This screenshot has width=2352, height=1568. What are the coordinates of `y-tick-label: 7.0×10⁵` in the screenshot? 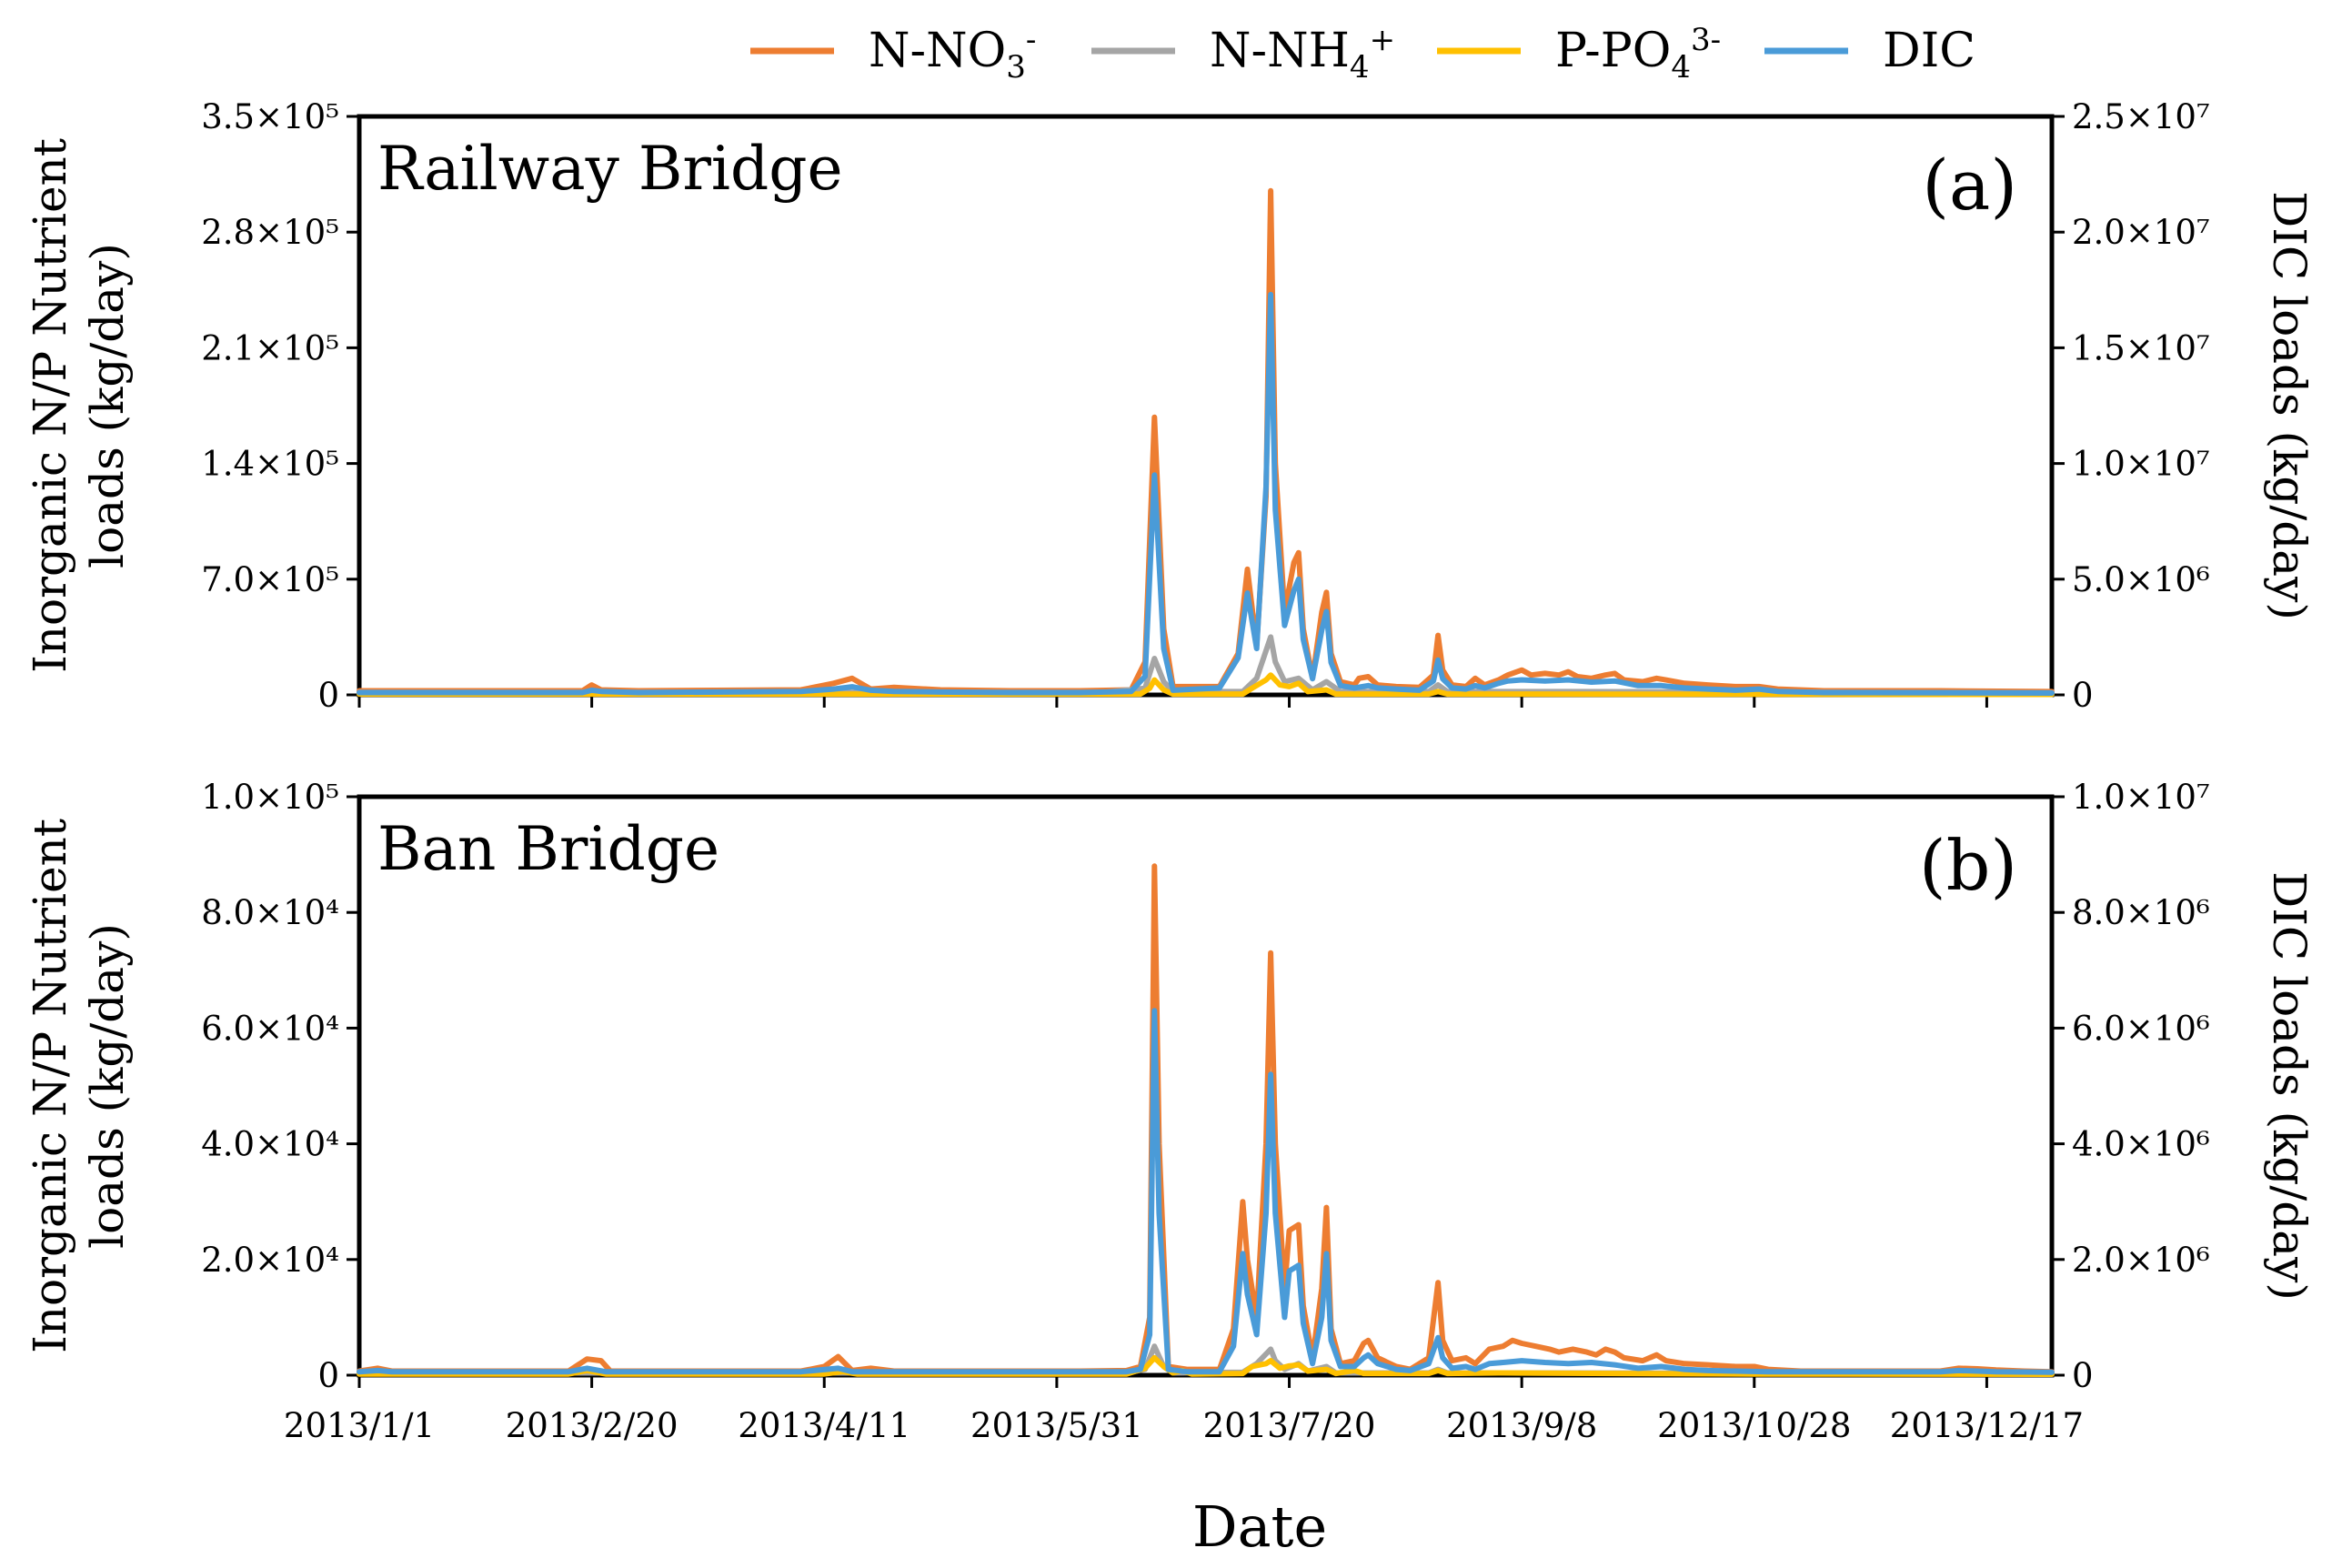 It's located at (270, 579).